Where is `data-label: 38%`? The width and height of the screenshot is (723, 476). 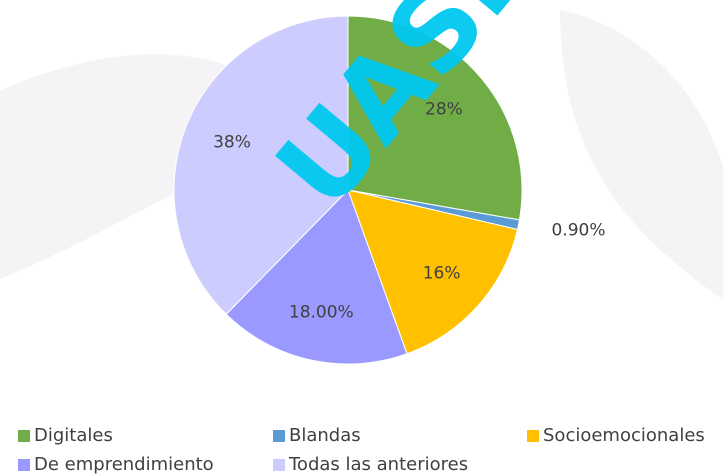
data-label: 38% is located at coordinates (232, 143).